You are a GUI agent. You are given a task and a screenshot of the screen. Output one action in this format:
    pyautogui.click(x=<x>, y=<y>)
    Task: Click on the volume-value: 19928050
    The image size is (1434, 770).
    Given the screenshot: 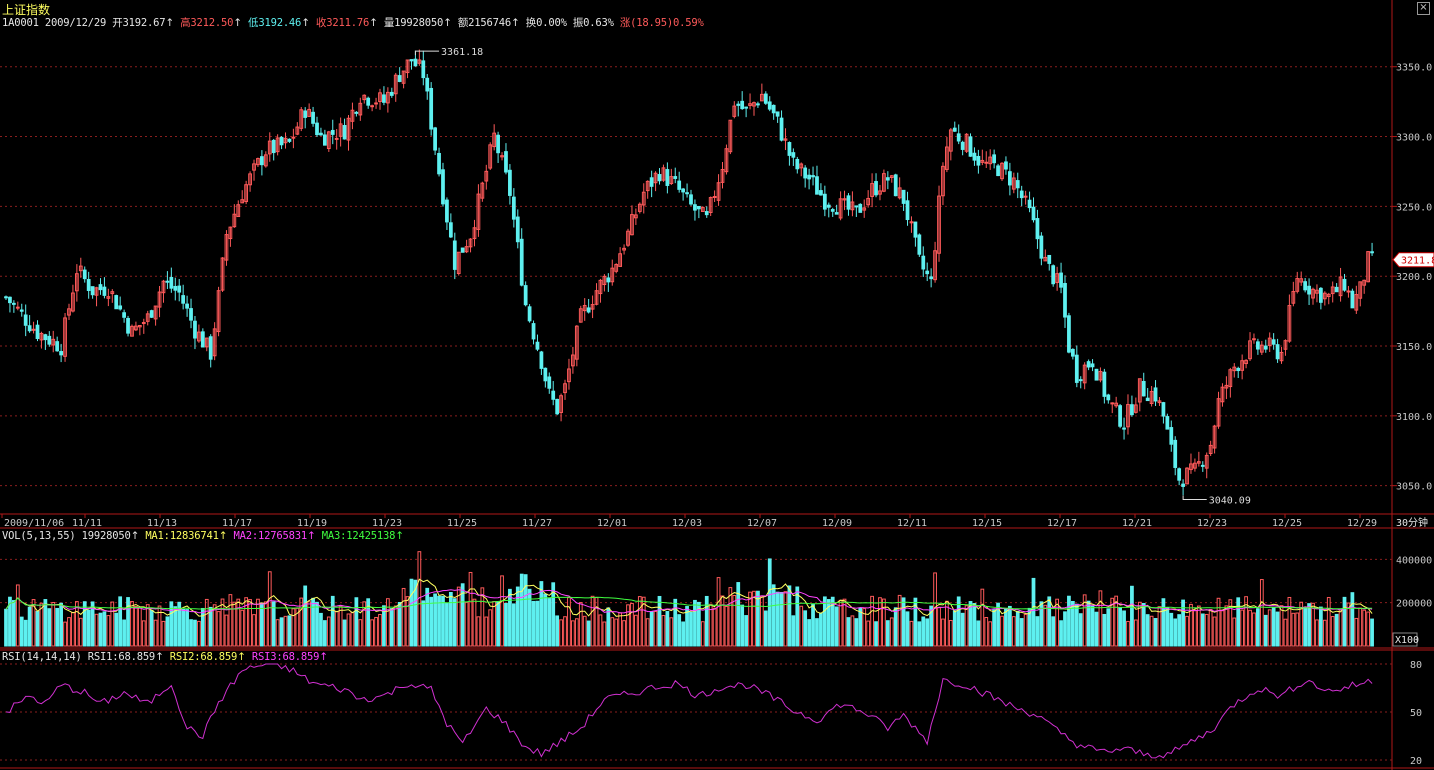 What is the action you would take?
    pyautogui.click(x=419, y=23)
    